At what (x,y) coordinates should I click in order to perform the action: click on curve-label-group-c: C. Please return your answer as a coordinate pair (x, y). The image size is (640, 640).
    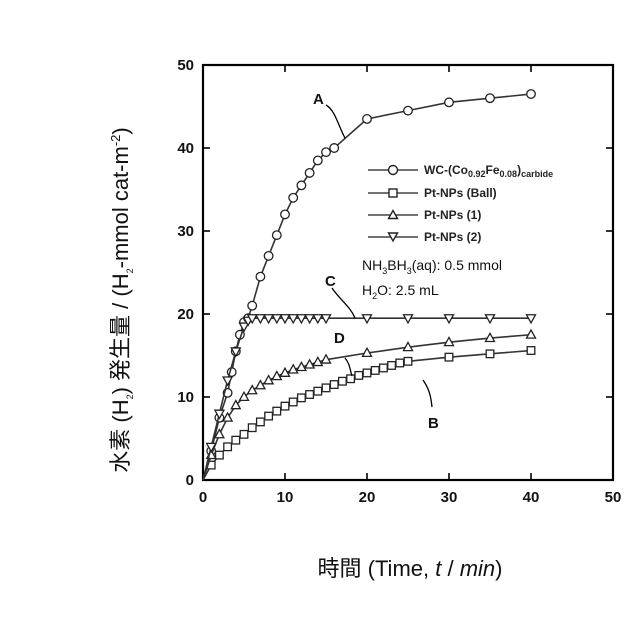
    Looking at the image, I should click on (340, 295).